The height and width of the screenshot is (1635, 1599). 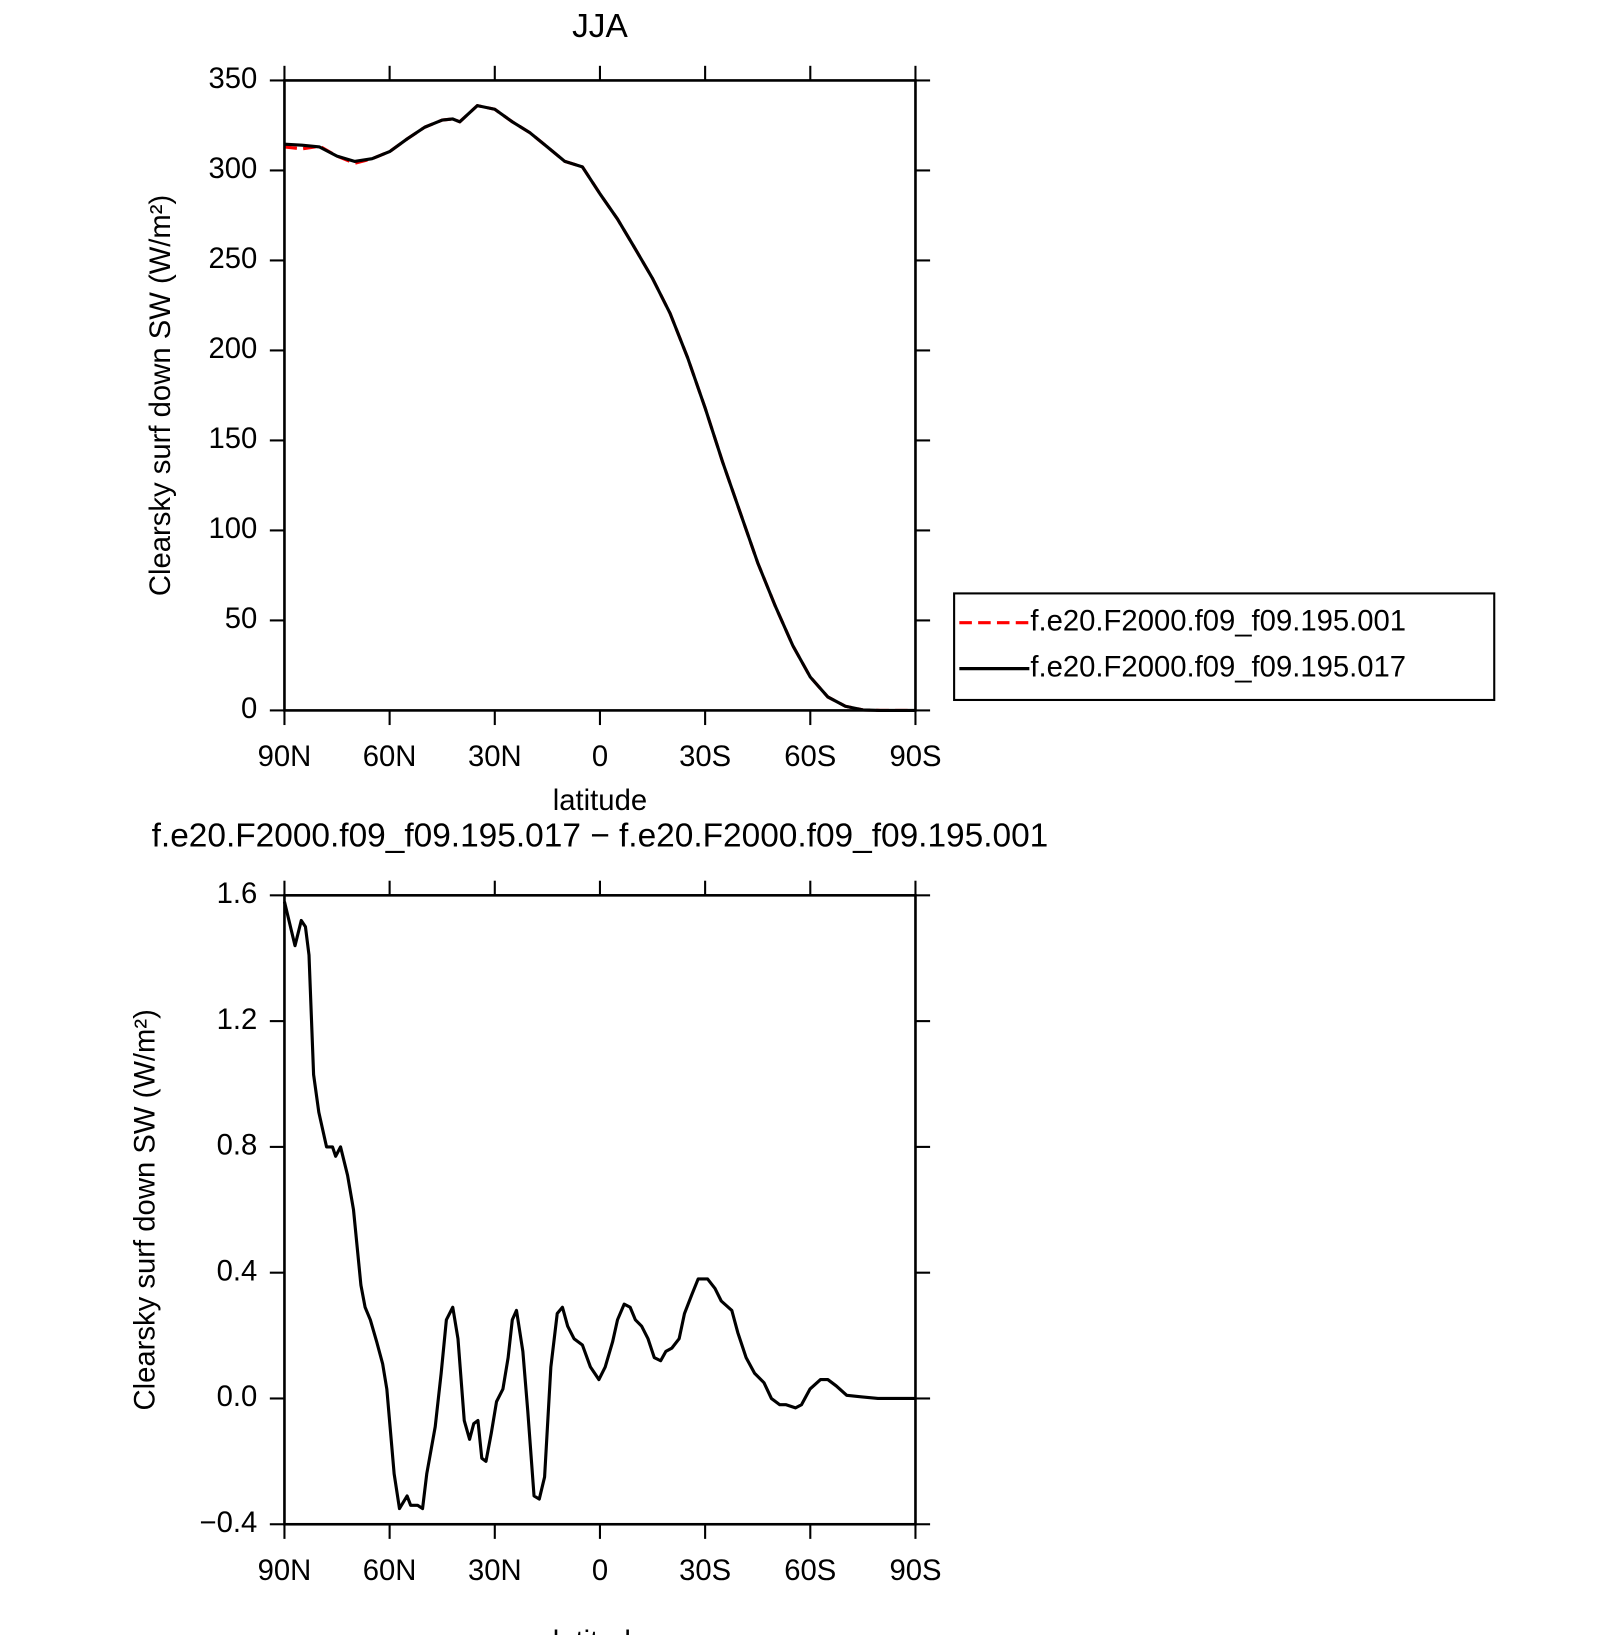 I want to click on y-tick-label: −0.4, so click(x=229, y=1523).